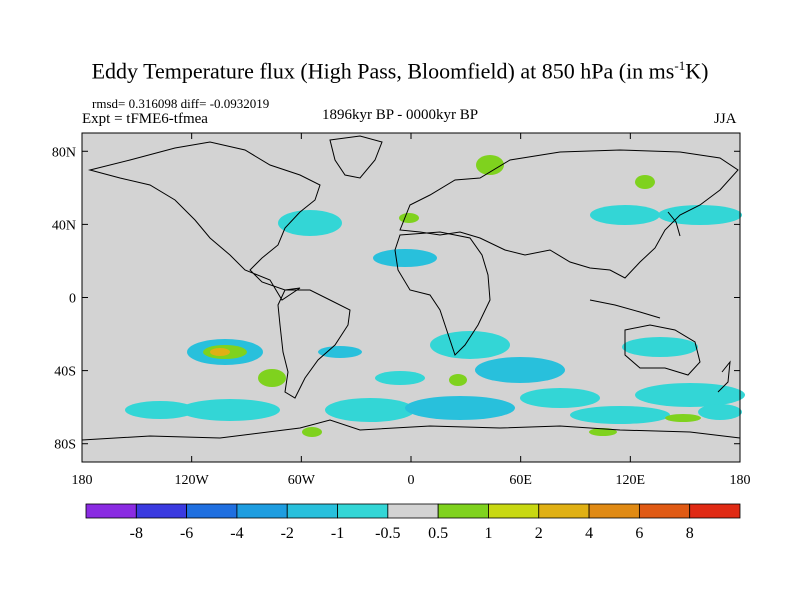 Image resolution: width=800 pixels, height=600 pixels. I want to click on lon-tick-label: 0, so click(411, 480).